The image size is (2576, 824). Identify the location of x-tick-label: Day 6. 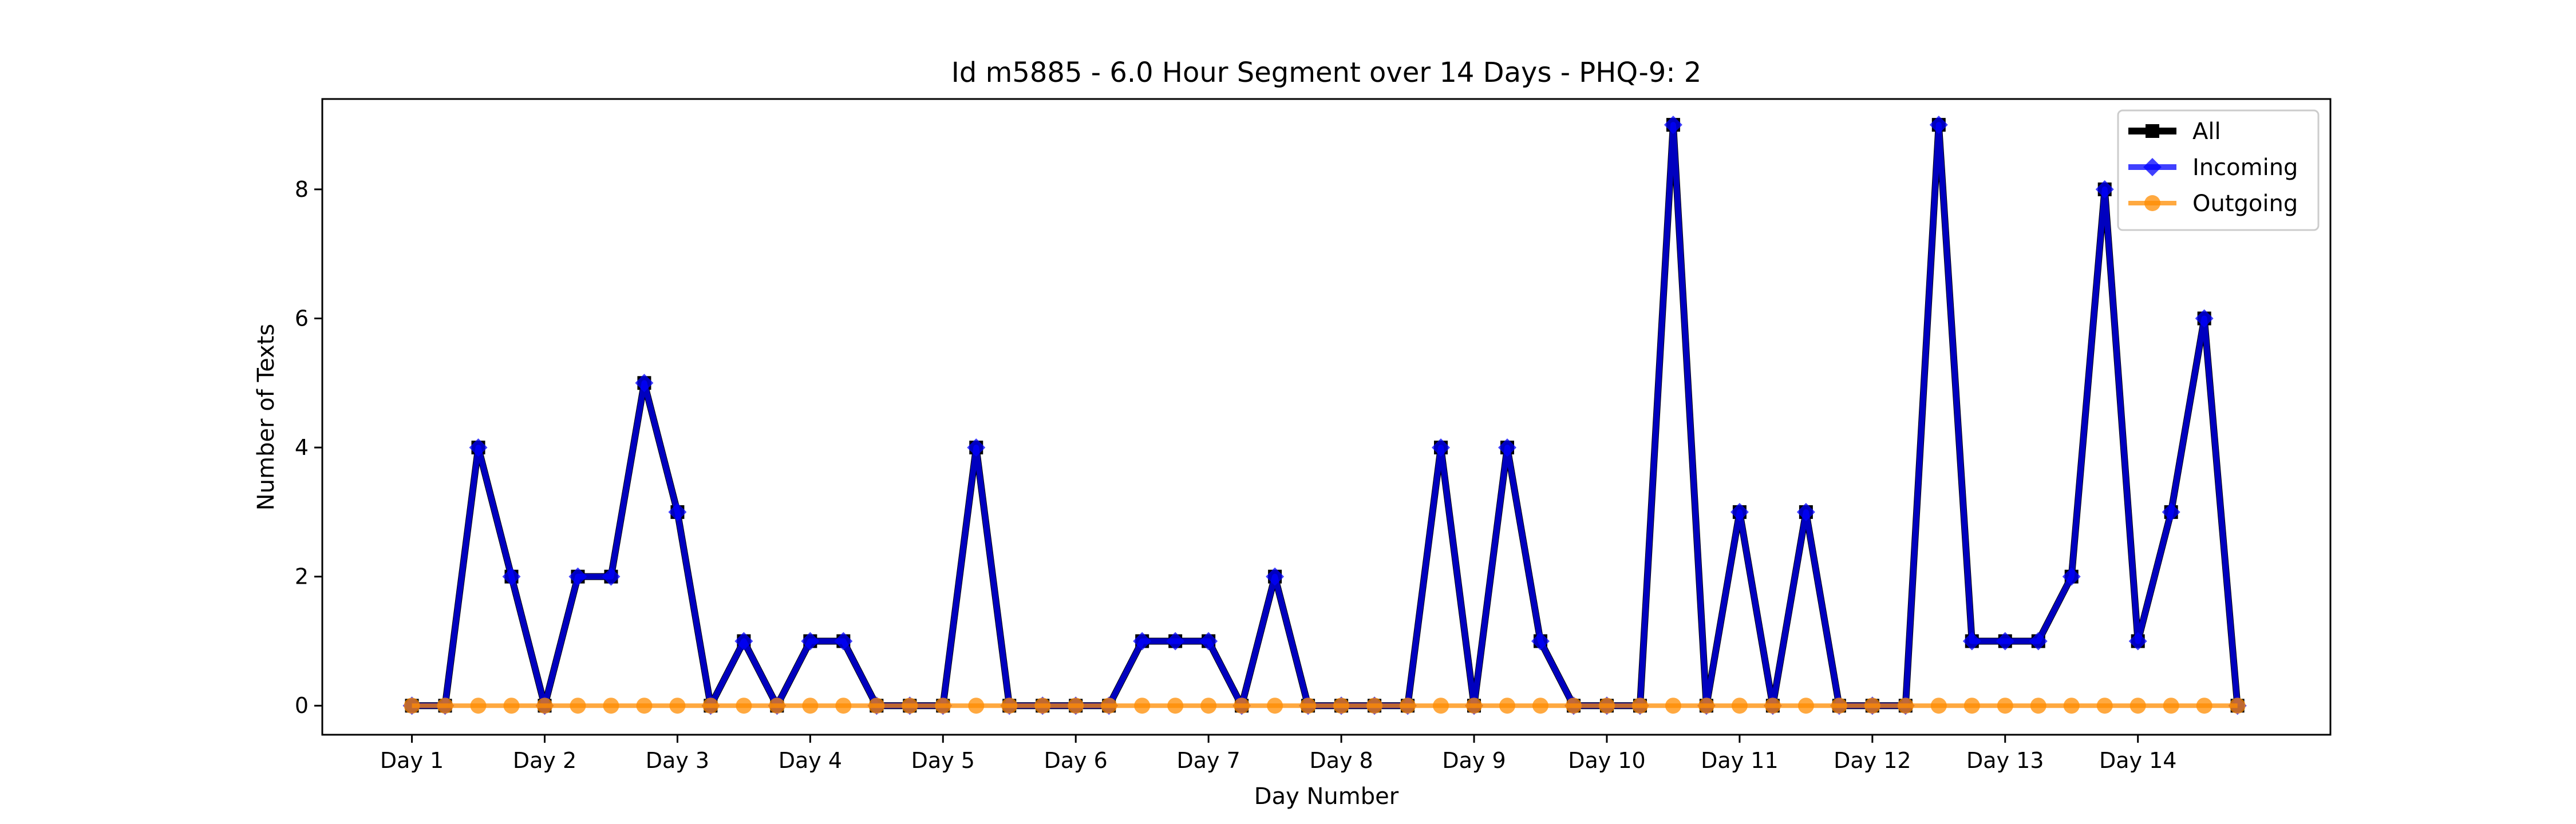
(1076, 760).